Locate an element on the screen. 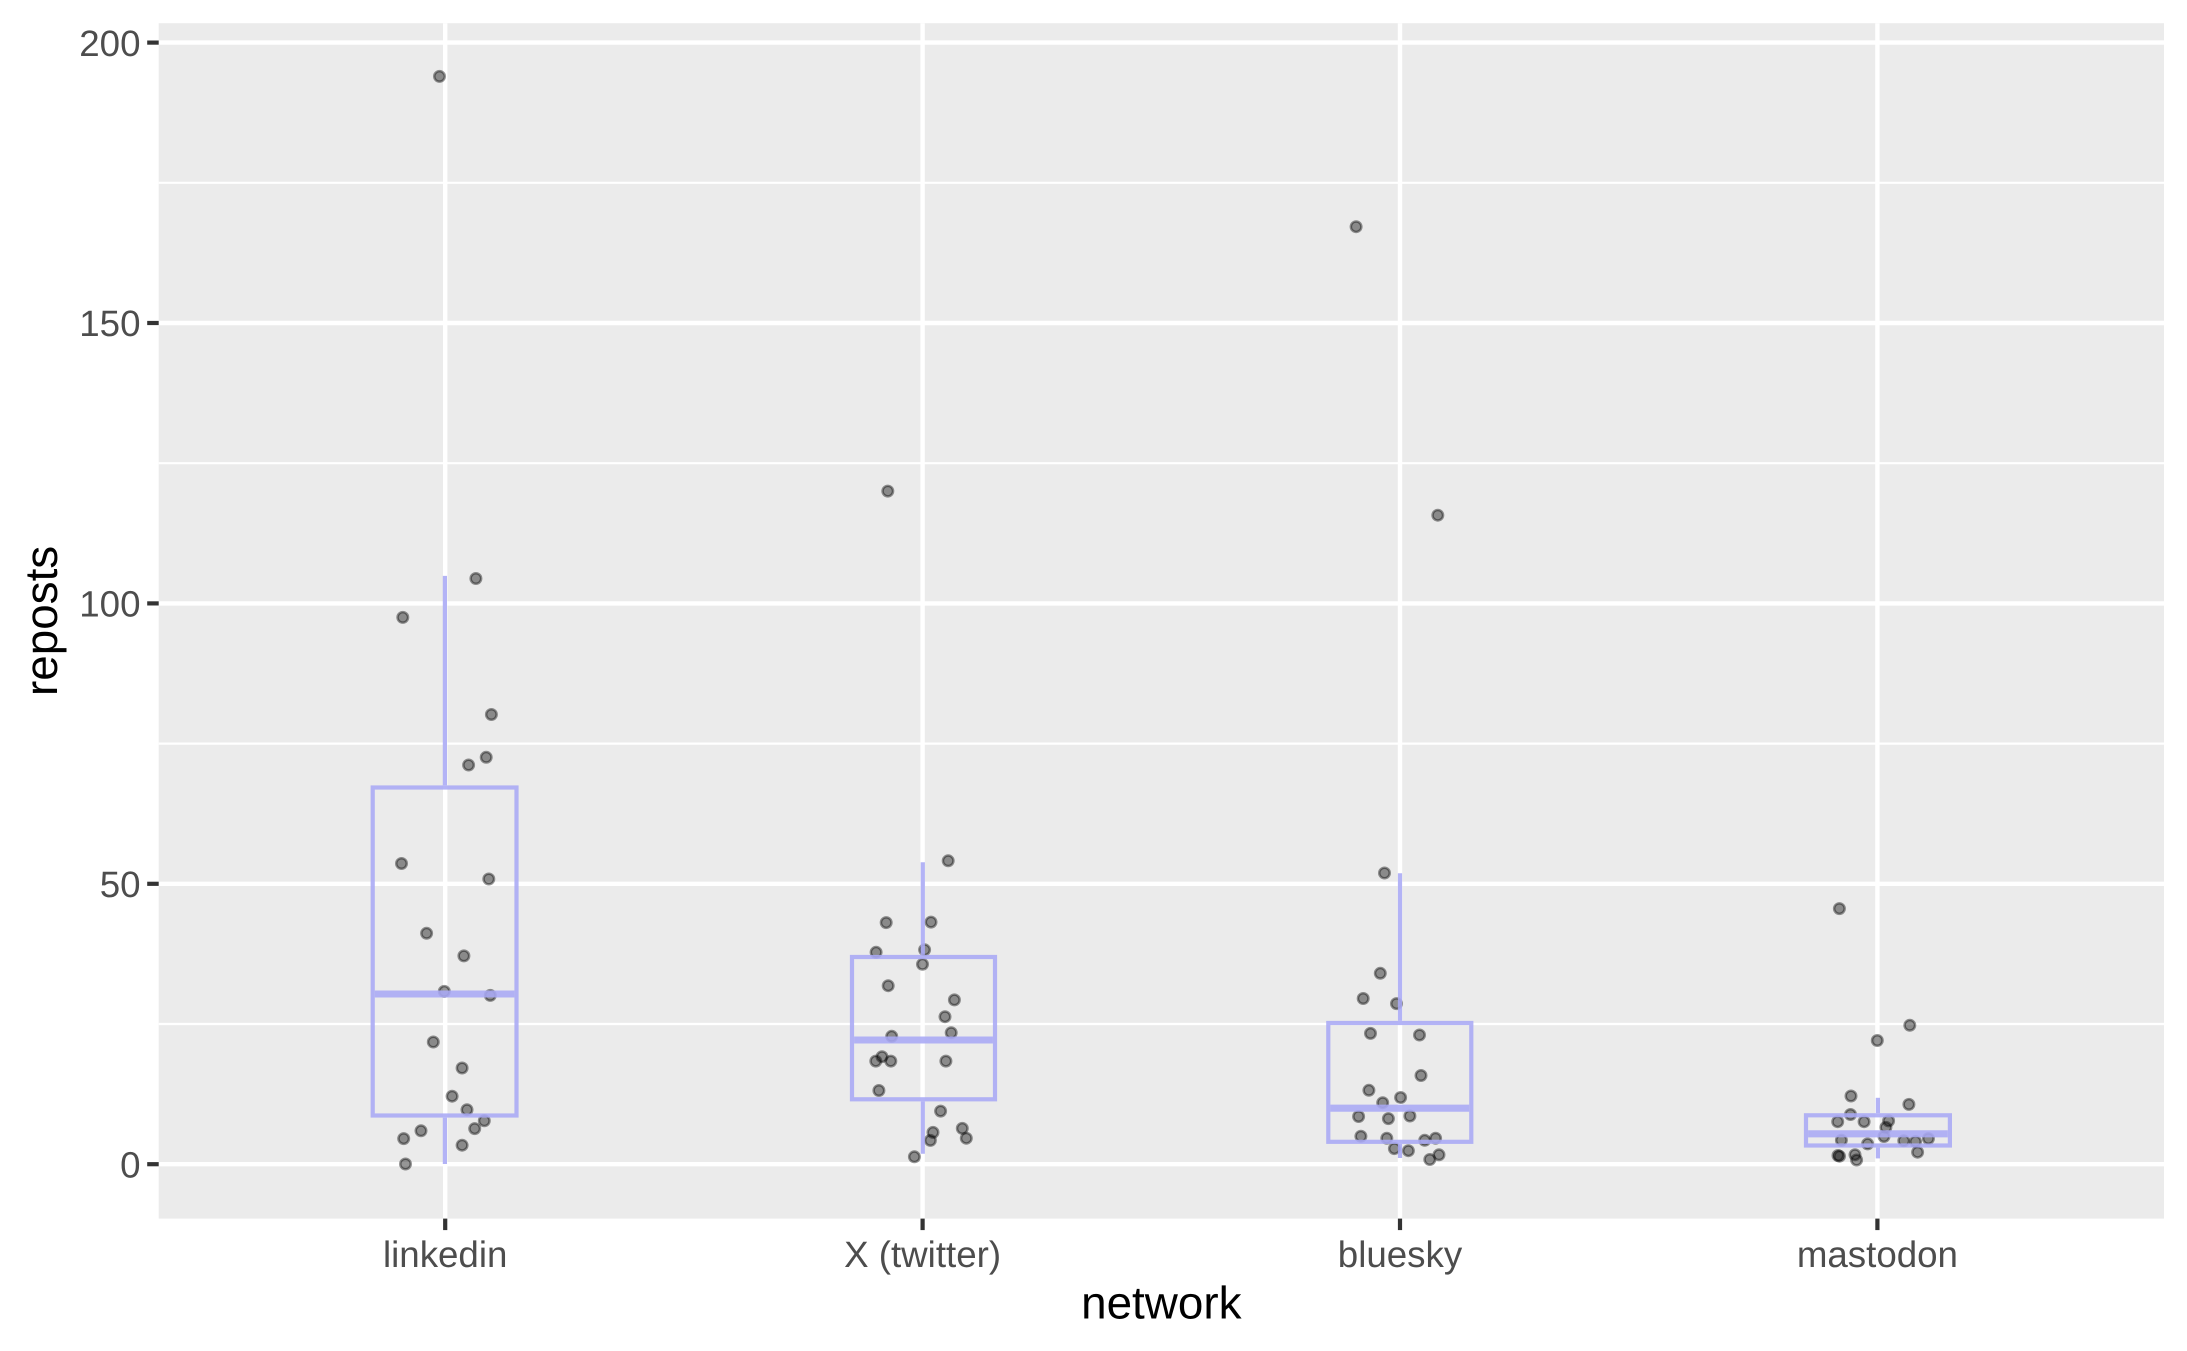  svg-text: mastodon is located at coordinates (1877, 1254).